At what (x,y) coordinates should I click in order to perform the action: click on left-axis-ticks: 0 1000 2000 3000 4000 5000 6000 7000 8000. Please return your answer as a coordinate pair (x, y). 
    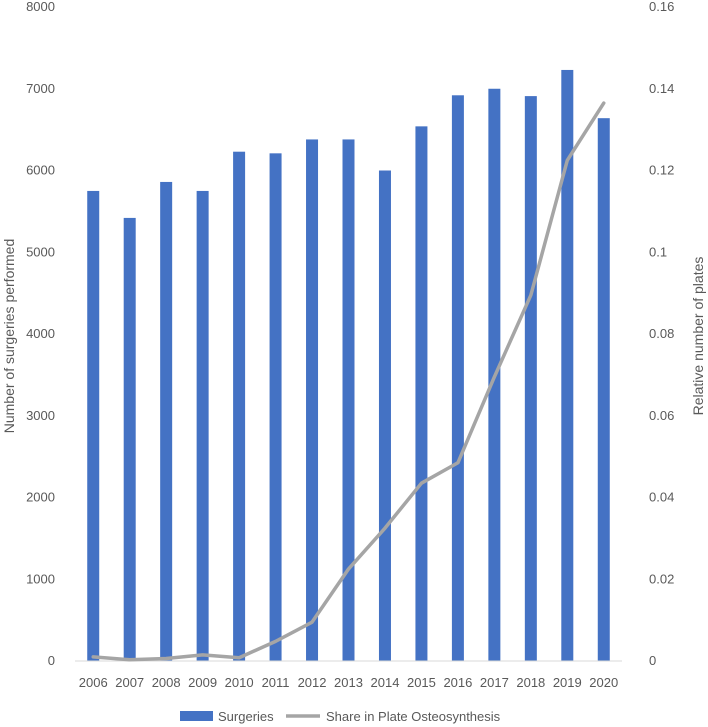
    Looking at the image, I should click on (40, 334).